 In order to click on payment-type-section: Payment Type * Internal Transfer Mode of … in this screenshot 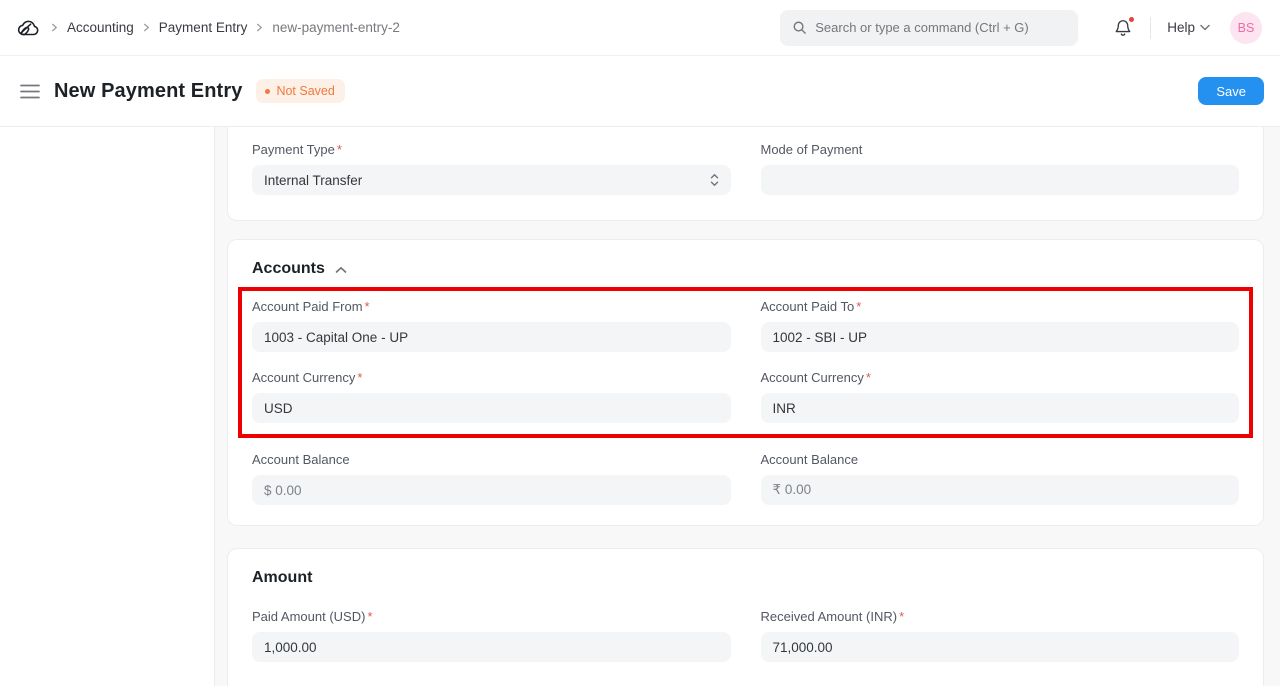, I will do `click(745, 174)`.